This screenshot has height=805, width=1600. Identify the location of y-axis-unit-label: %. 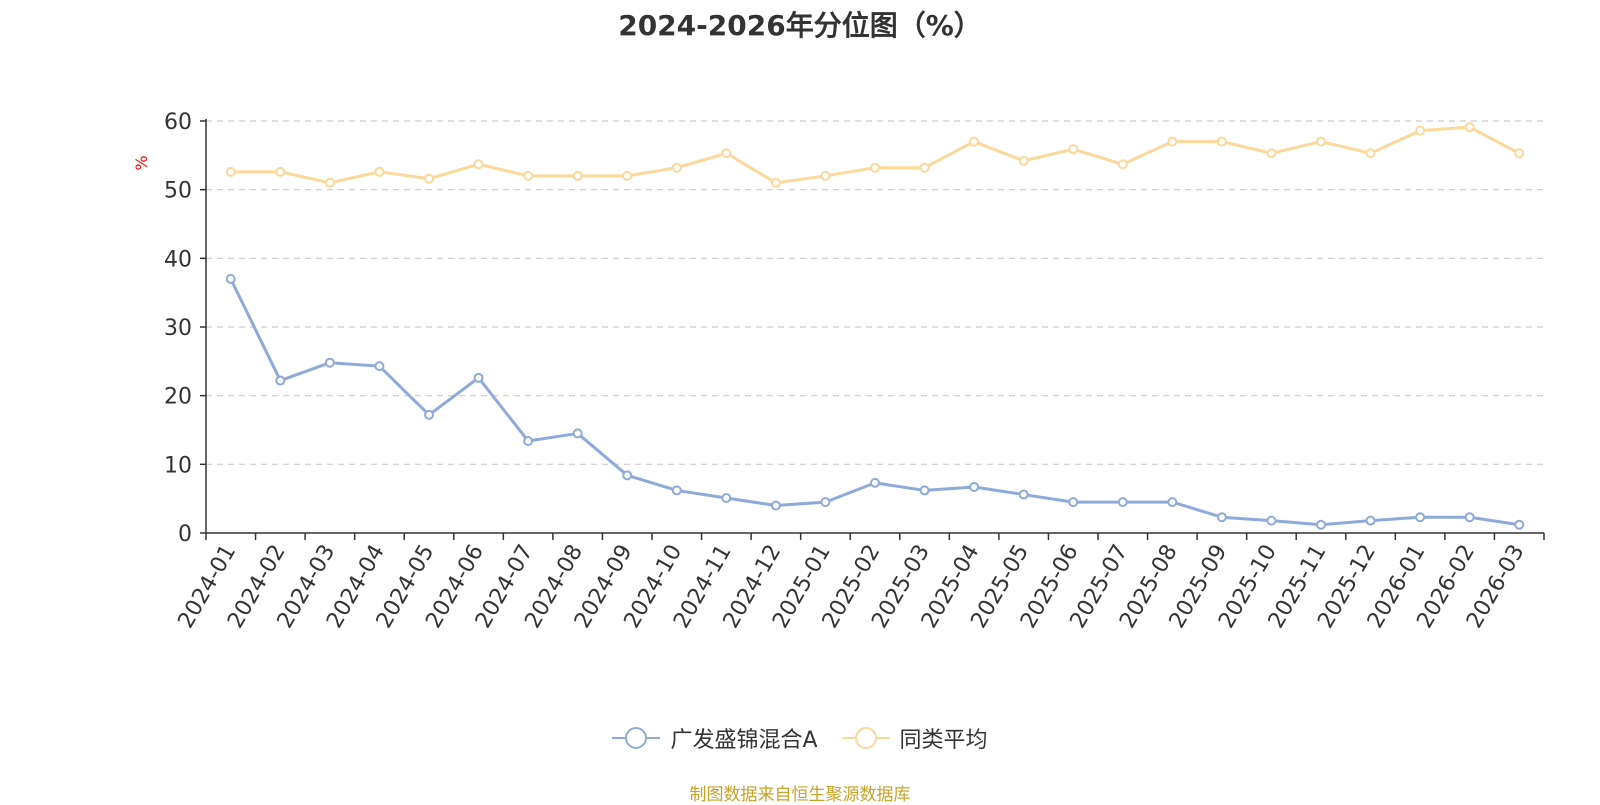
(141, 162).